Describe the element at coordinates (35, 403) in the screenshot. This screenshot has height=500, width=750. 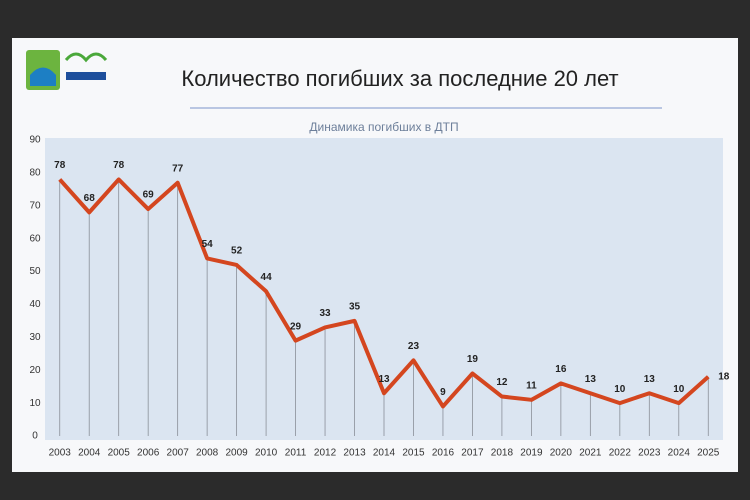
I see `y-tick-label: 10` at that location.